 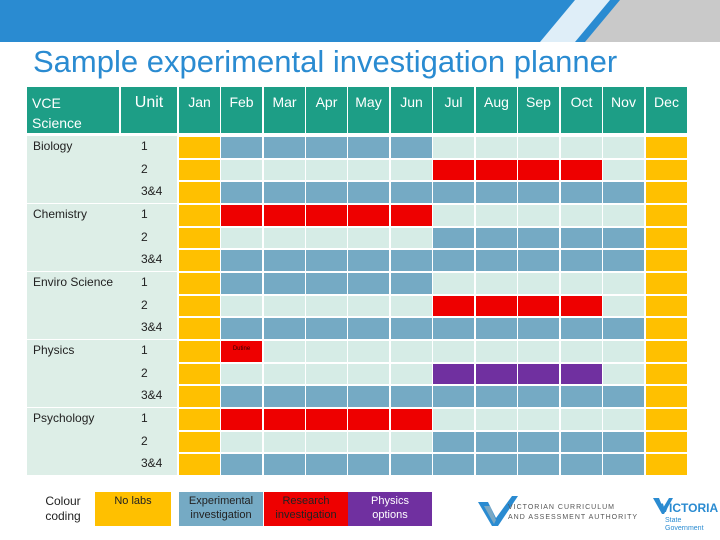 What do you see at coordinates (241, 102) in the screenshot?
I see `month-label: Feb` at bounding box center [241, 102].